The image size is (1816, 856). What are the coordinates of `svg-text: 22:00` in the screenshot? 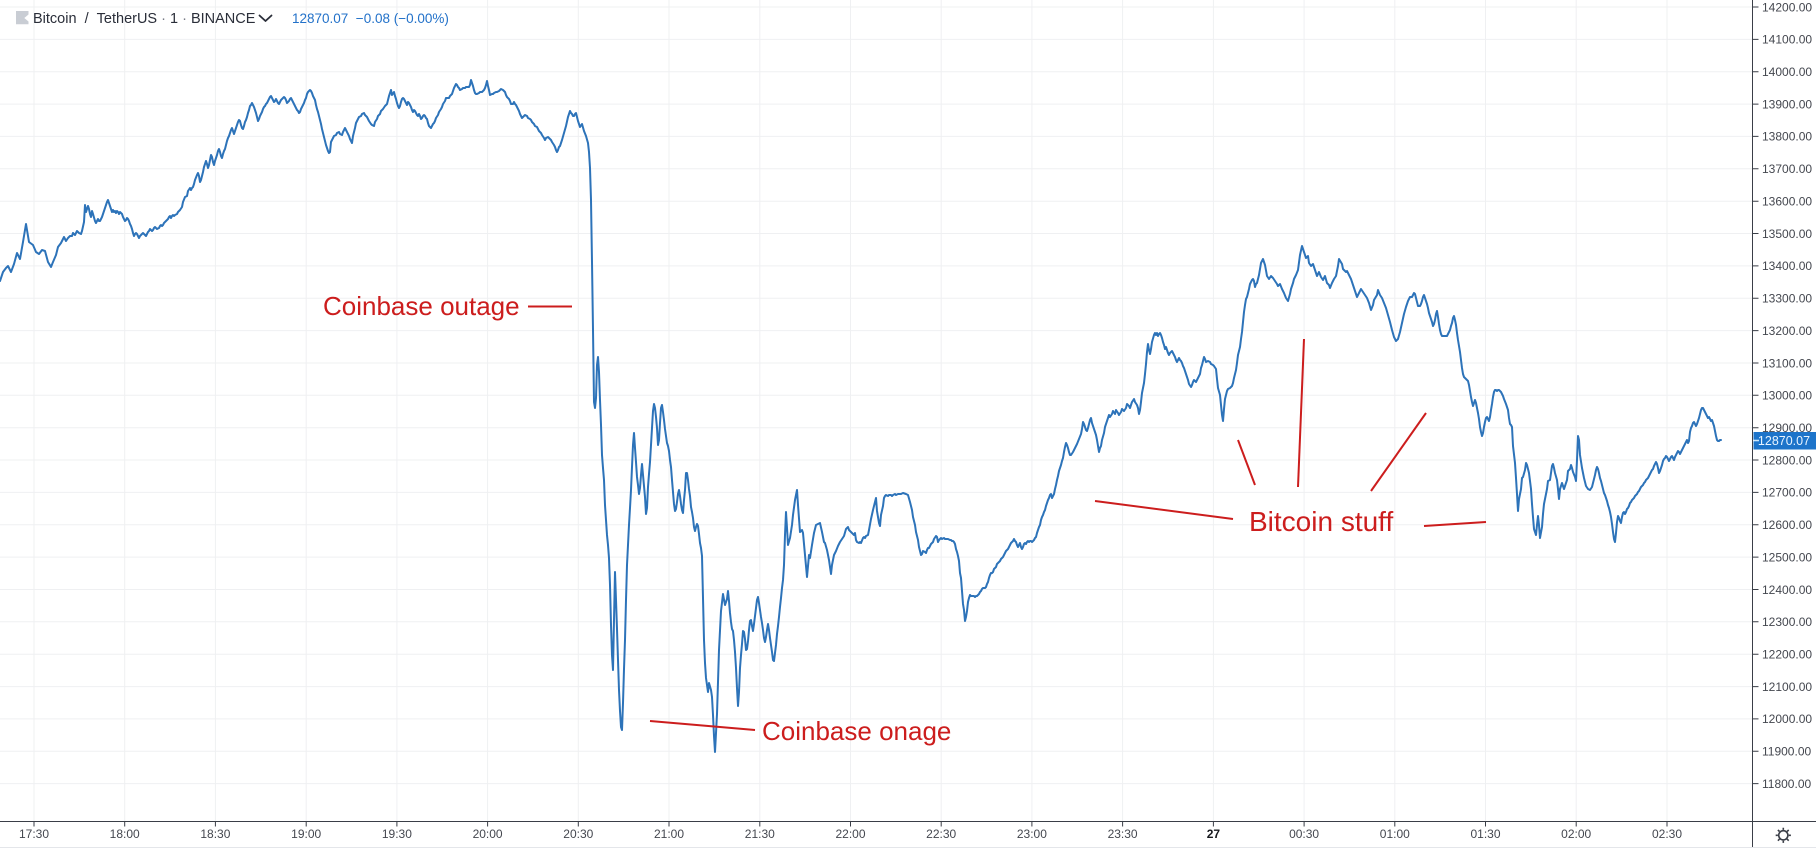 It's located at (850, 834).